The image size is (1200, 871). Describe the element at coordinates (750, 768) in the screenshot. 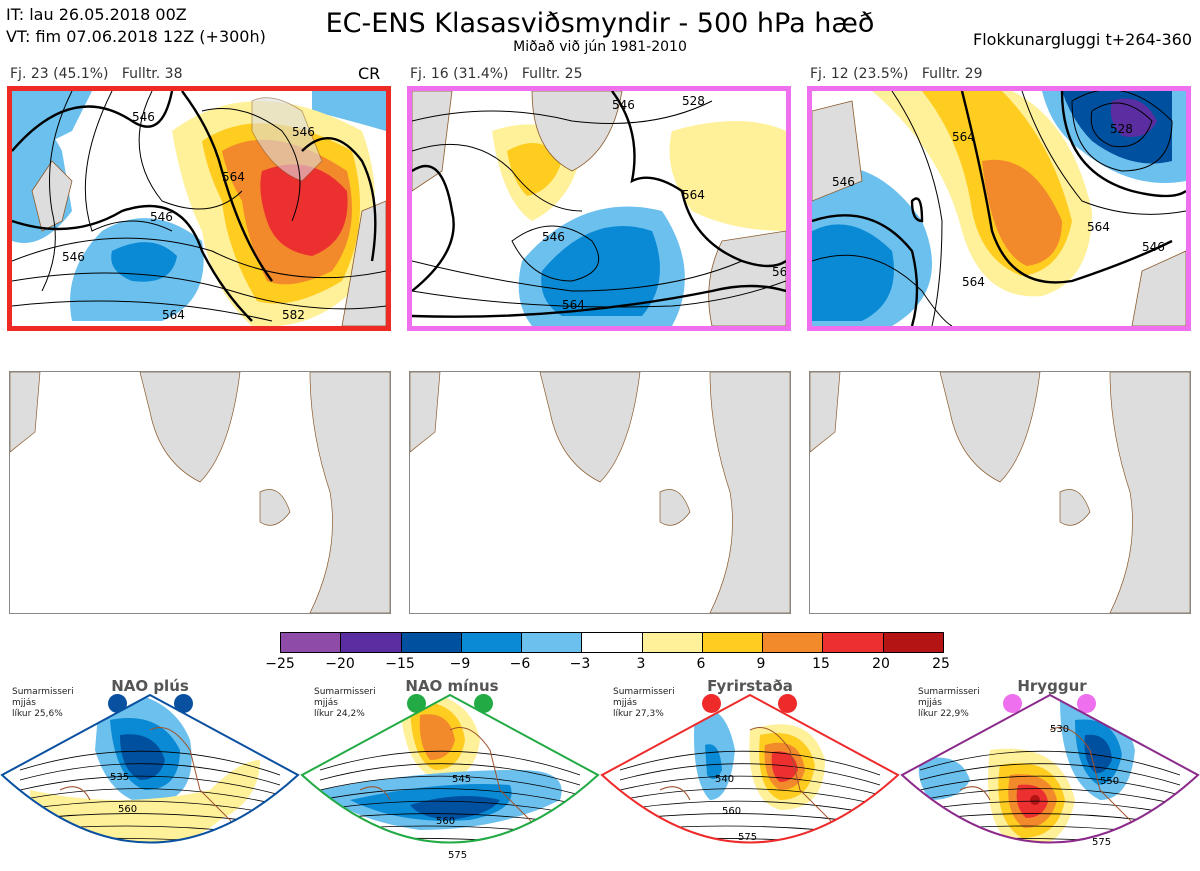

I see `regime-map-blocking: 540 560 575` at that location.